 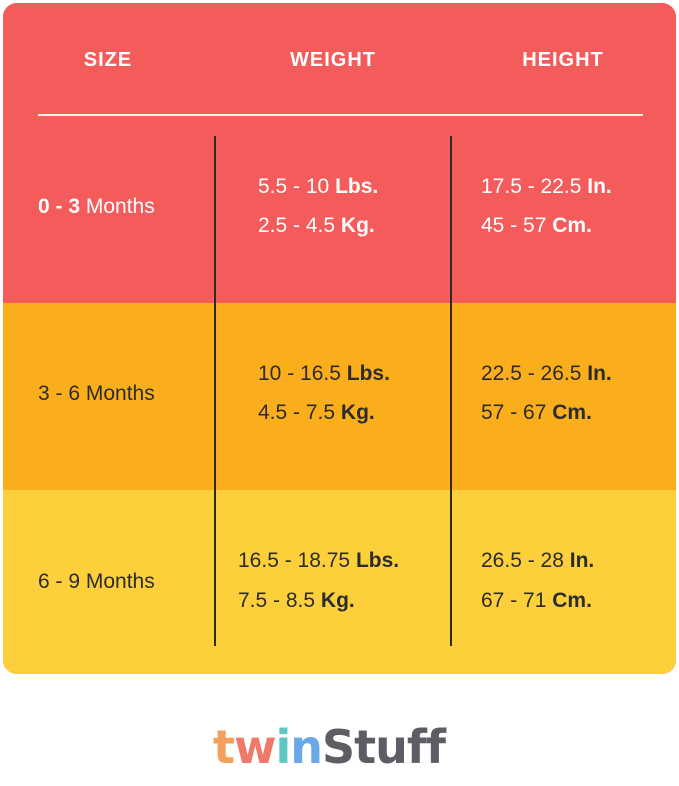 I want to click on row1-height-cm-value: 45 - 57, so click(x=514, y=225).